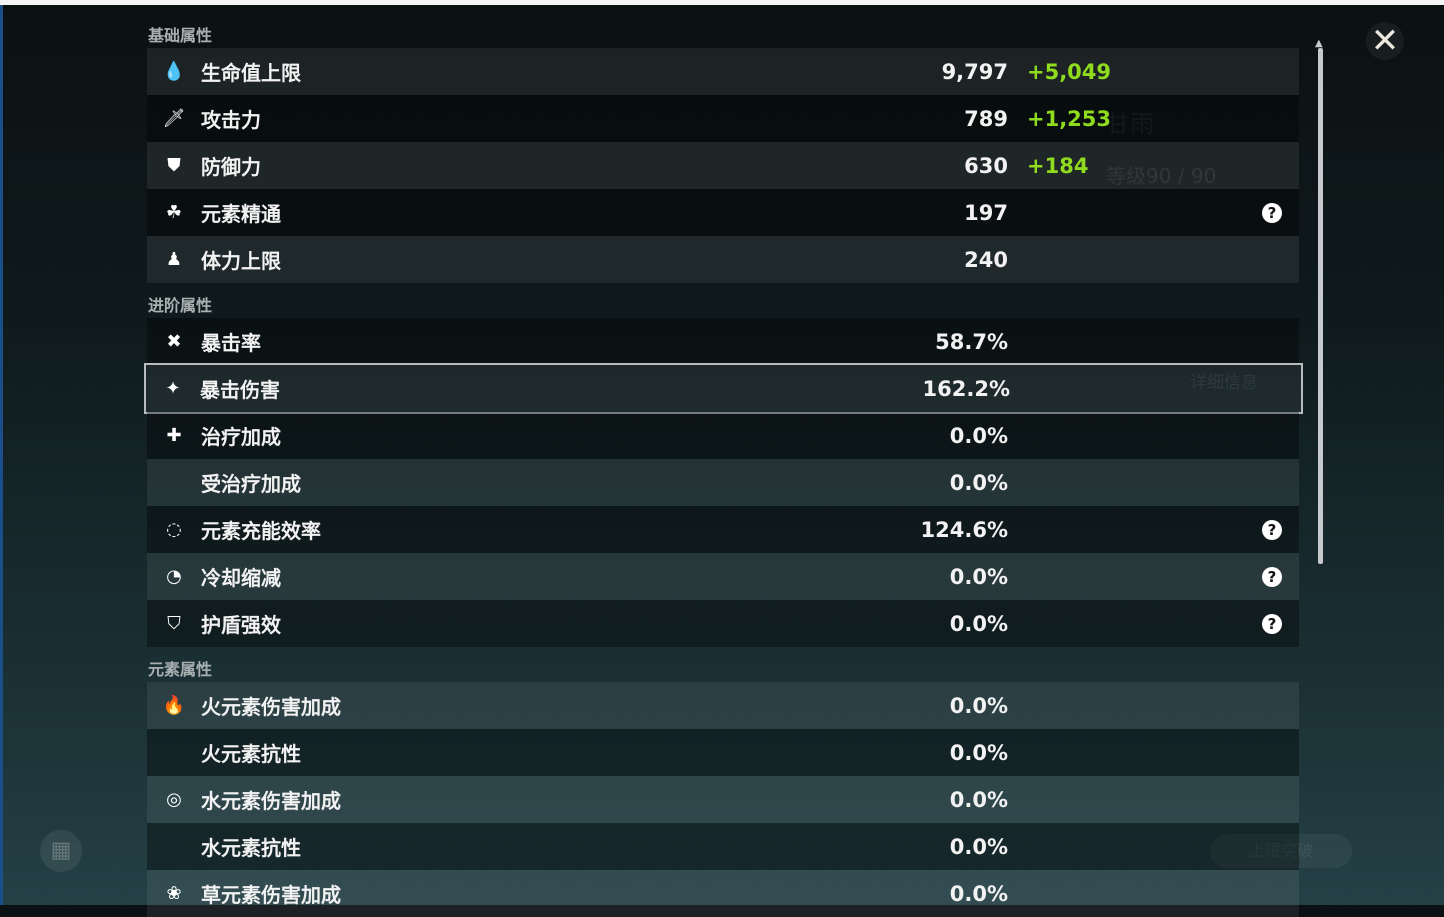 Image resolution: width=1444 pixels, height=917 pixels. I want to click on scroll-up-icon: ▲, so click(1319, 43).